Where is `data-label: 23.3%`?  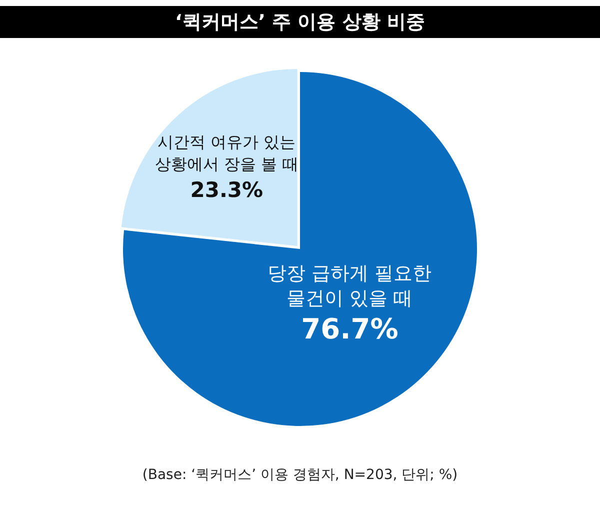 data-label: 23.3% is located at coordinates (227, 190).